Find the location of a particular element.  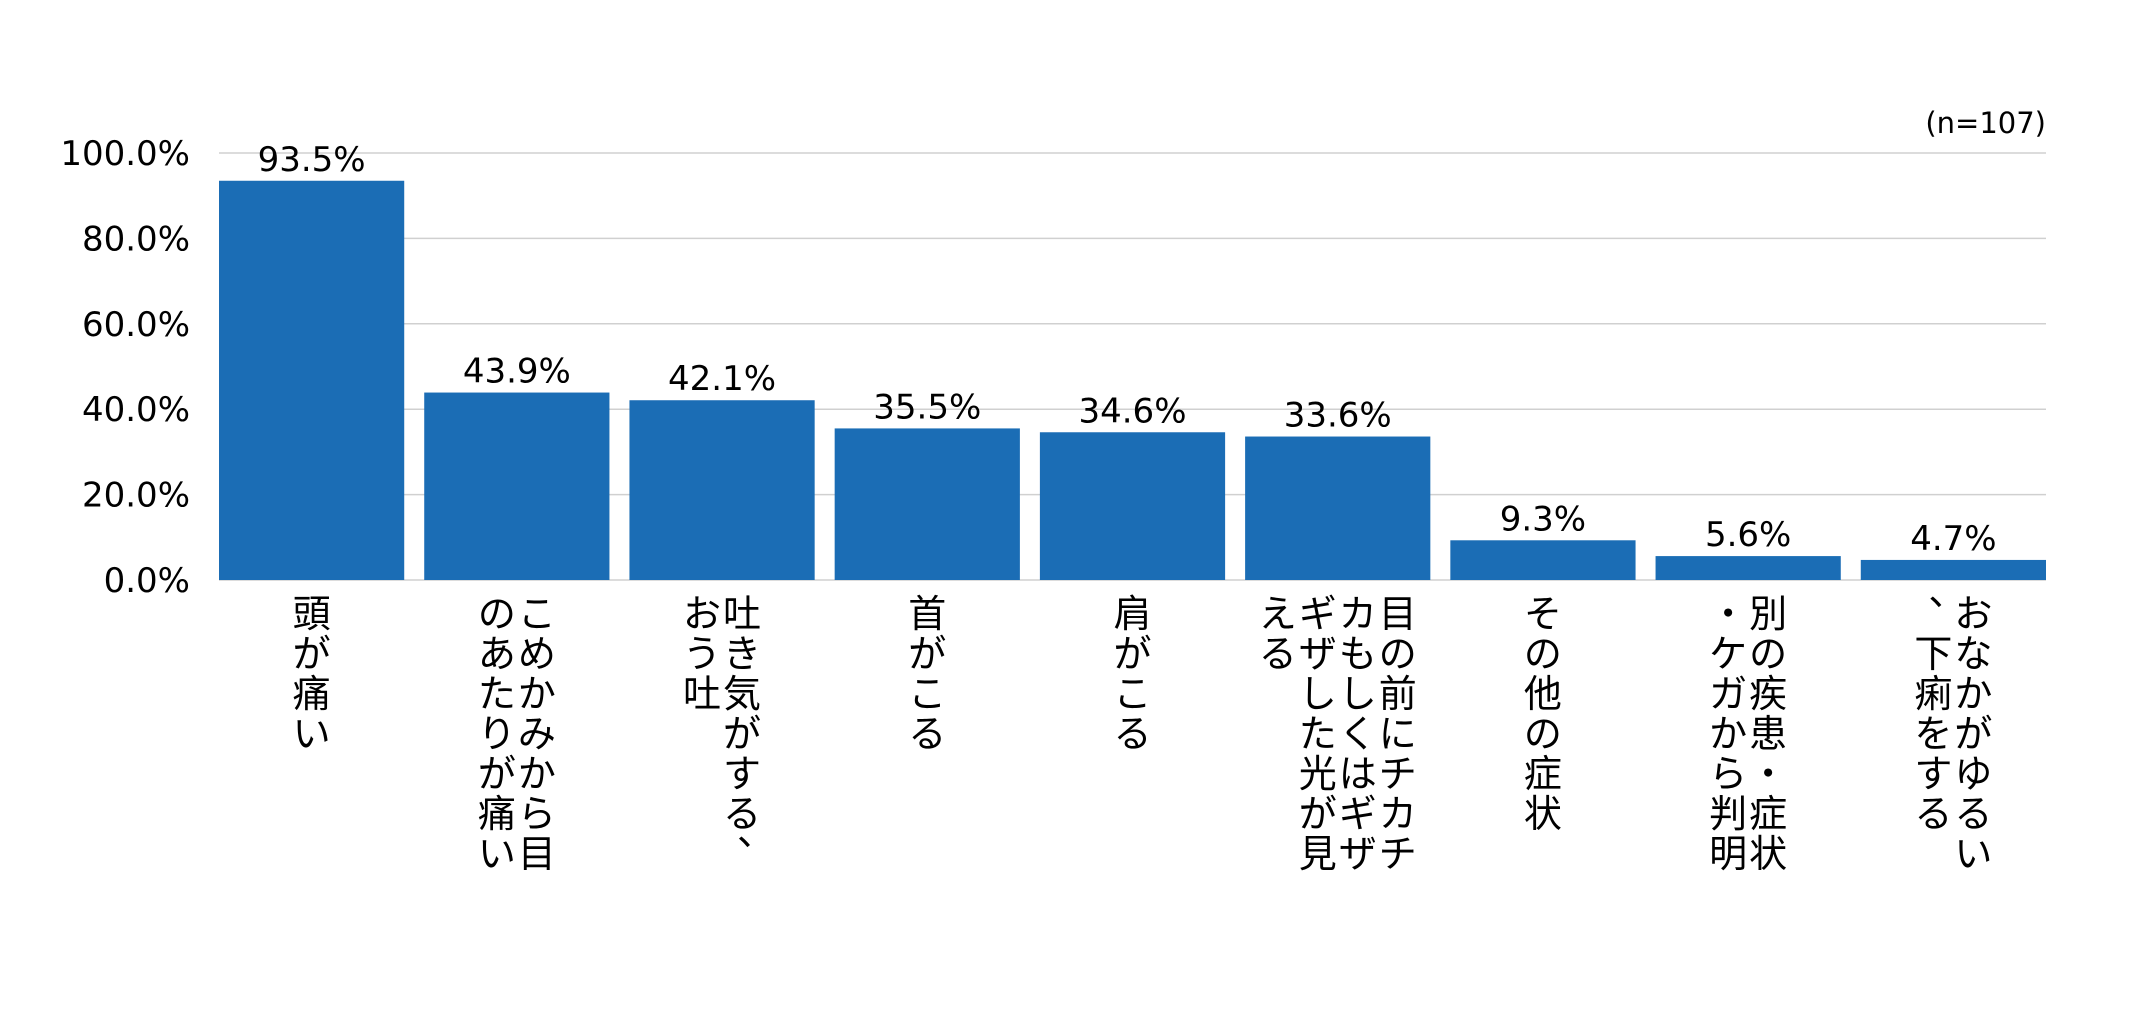

sample-size-note: (n=107) is located at coordinates (1985, 123).